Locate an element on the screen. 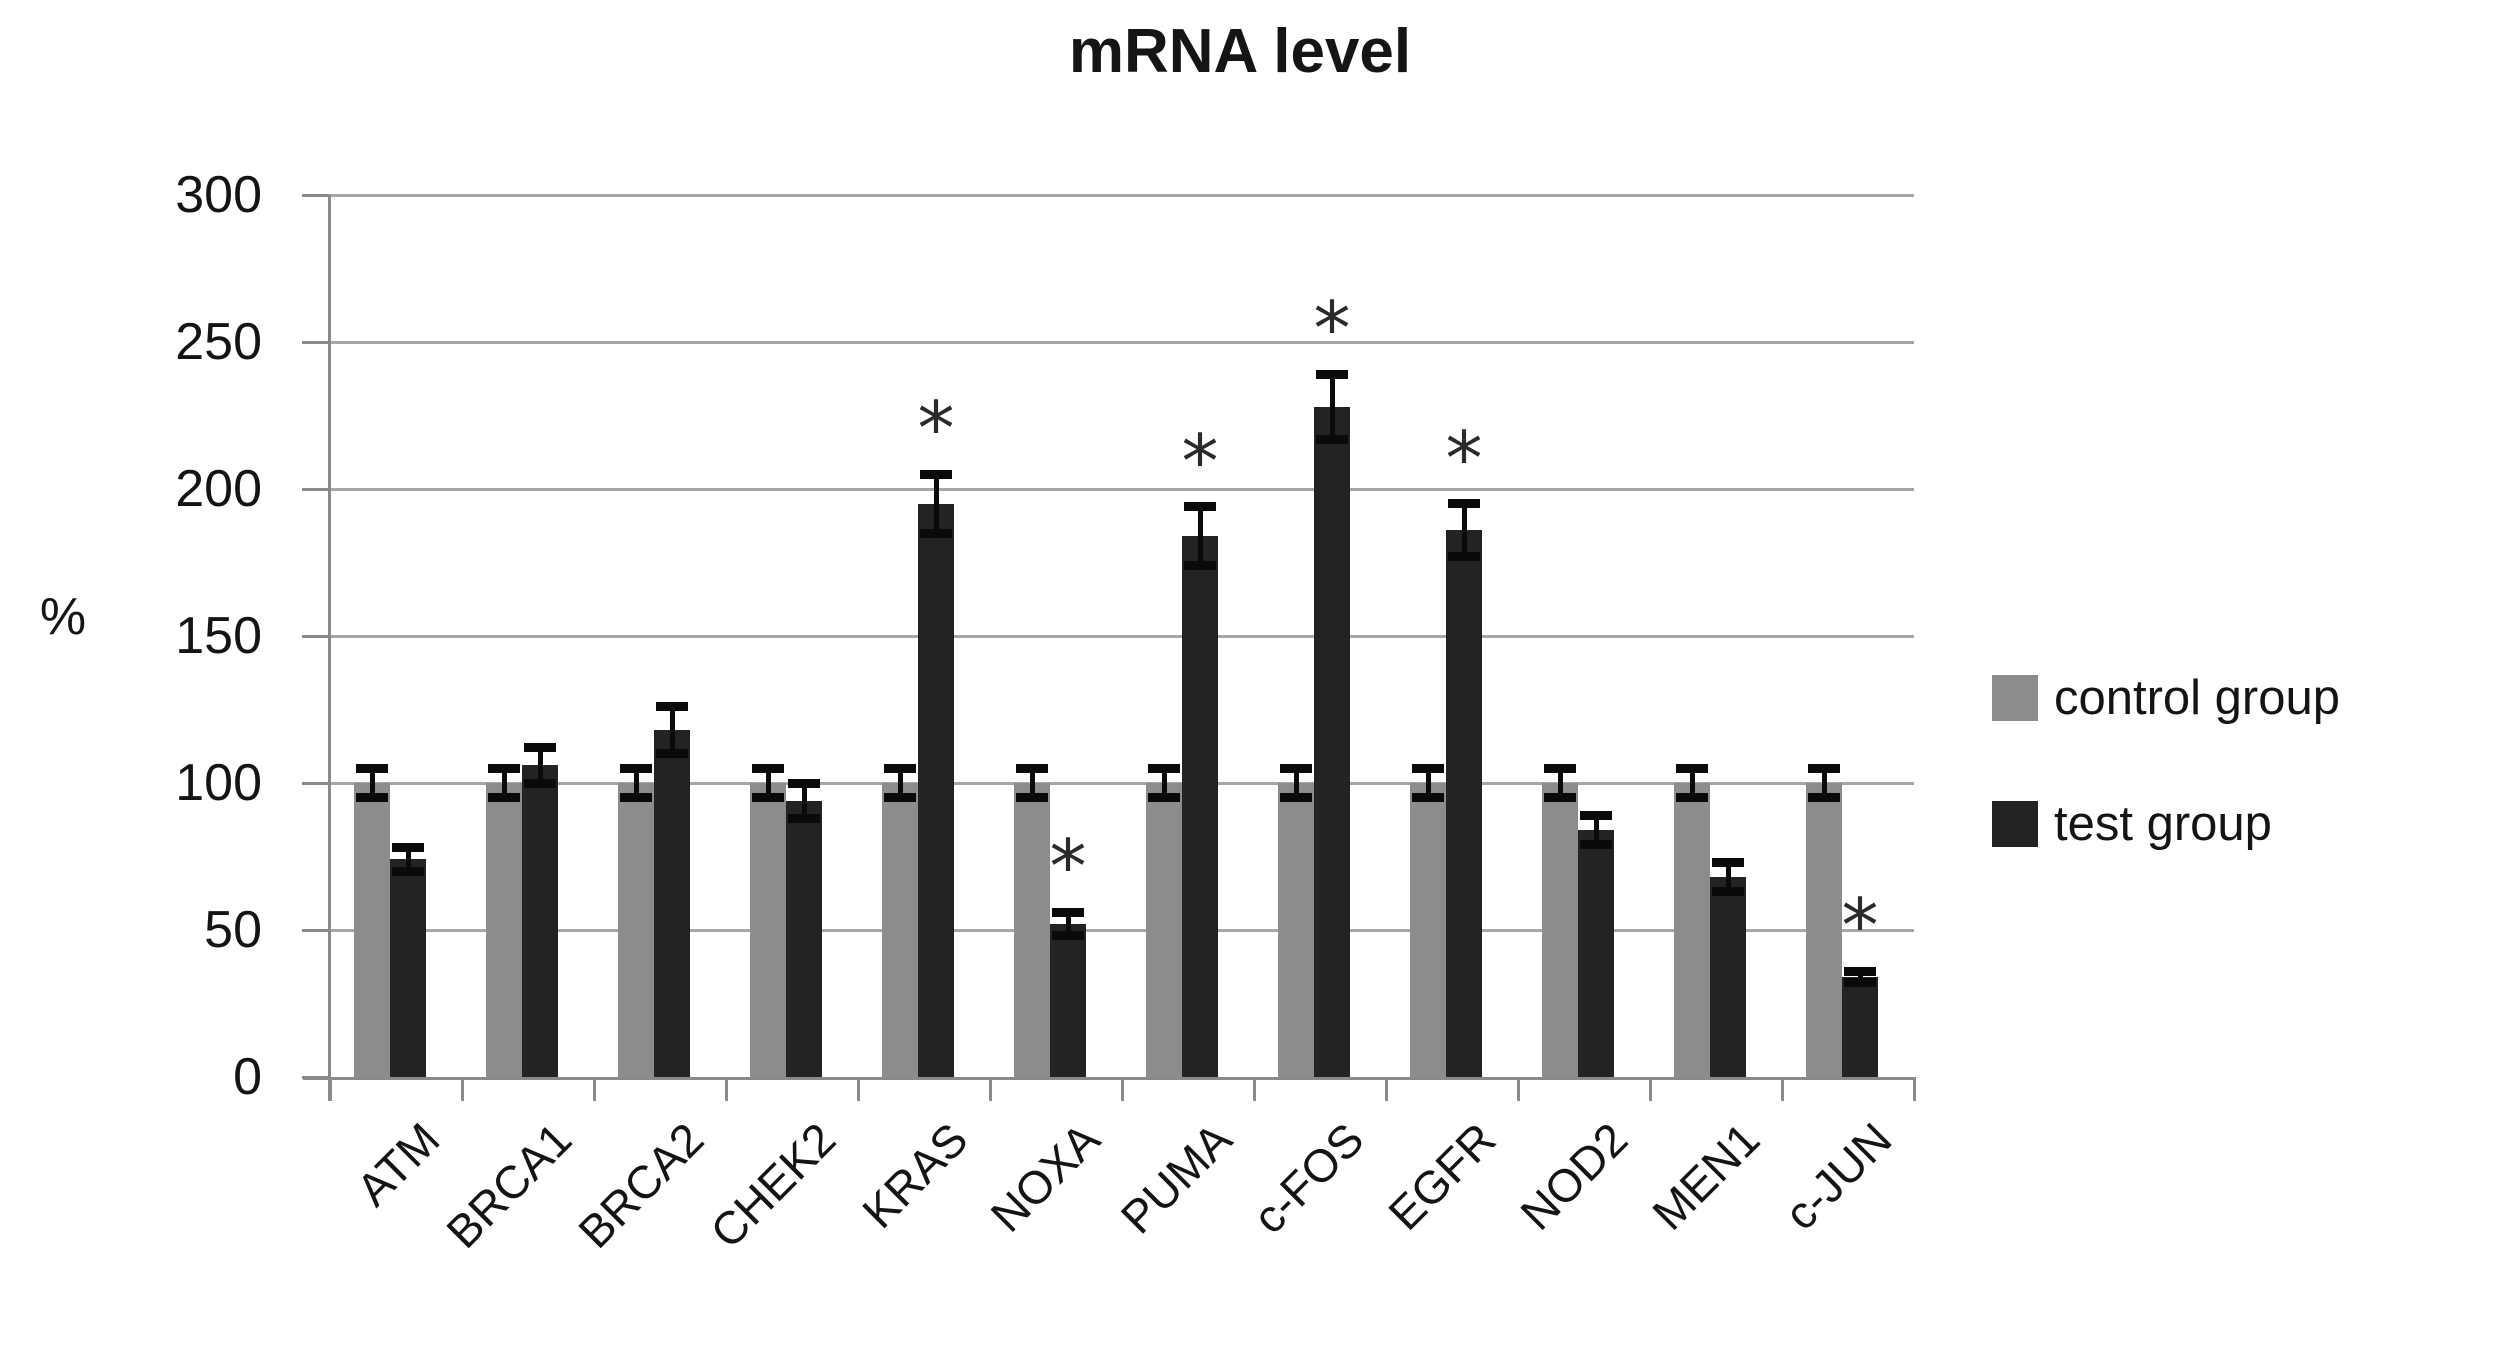  bar-test-CHEK2 is located at coordinates (804, 938).